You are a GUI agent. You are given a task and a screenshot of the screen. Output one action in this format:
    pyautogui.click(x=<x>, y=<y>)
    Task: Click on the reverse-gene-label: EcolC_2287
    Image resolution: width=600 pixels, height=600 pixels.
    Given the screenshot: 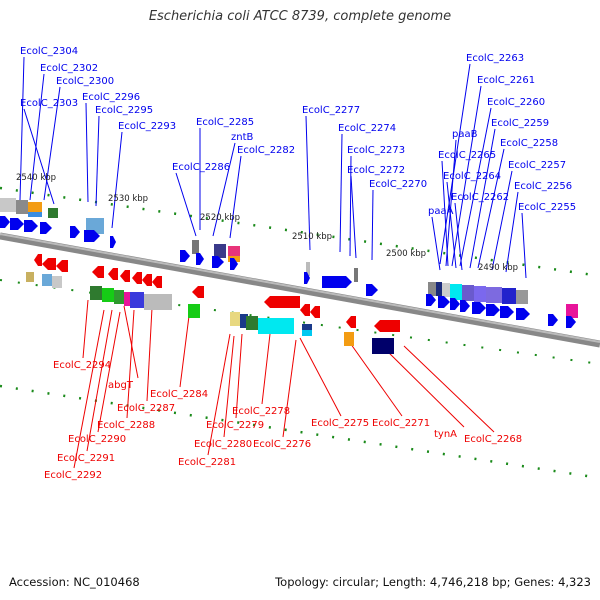 What is the action you would take?
    pyautogui.click(x=146, y=408)
    